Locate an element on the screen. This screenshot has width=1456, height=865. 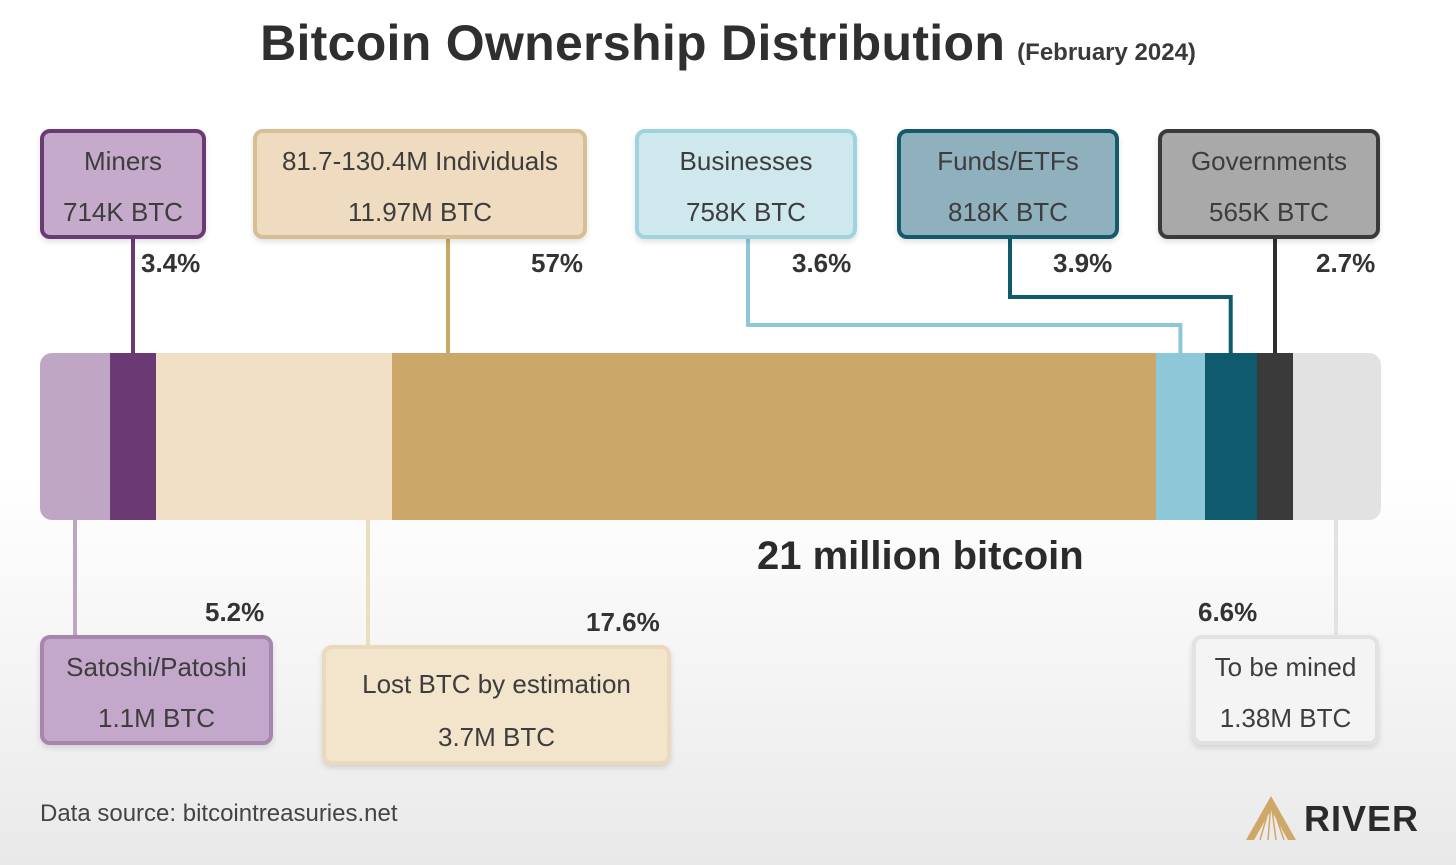
segment-name: Lost BTC by estimation is located at coordinates (496, 684).